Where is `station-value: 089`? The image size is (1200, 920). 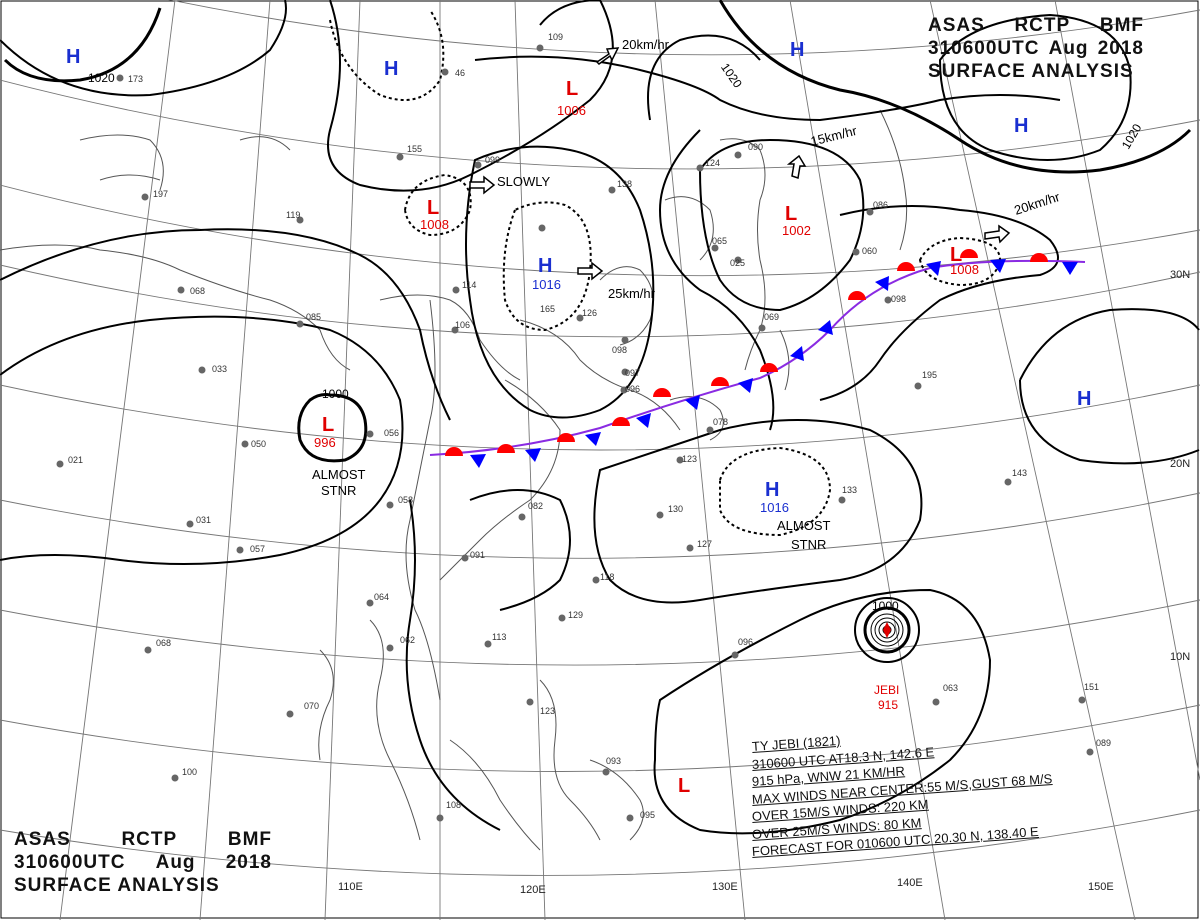 station-value: 089 is located at coordinates (1103, 743).